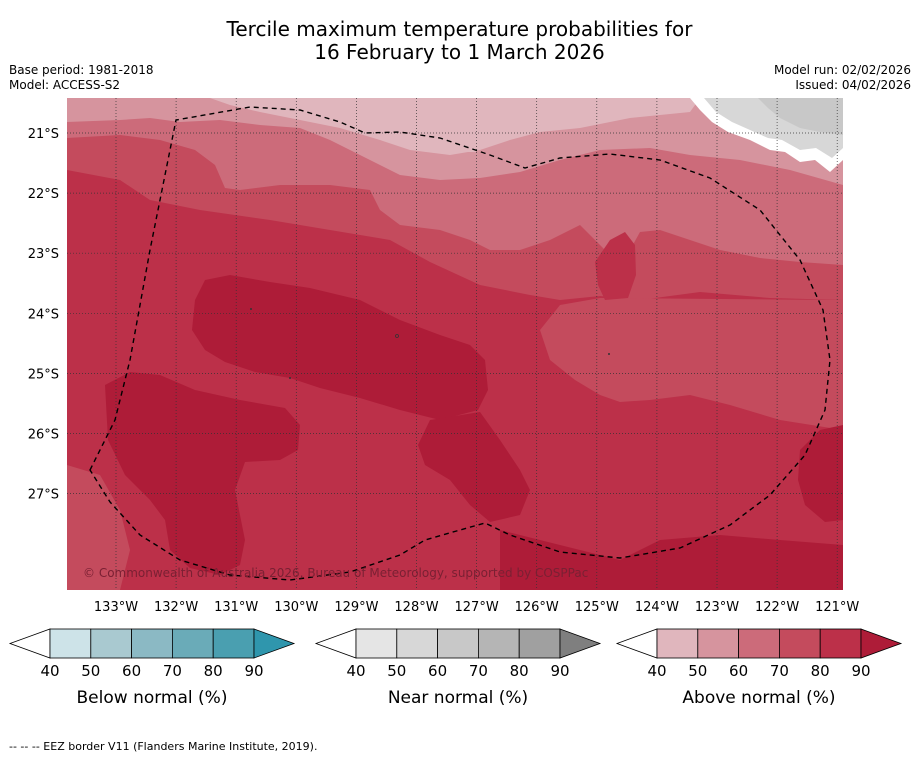  What do you see at coordinates (657, 607) in the screenshot?
I see `lon-label: 124°W` at bounding box center [657, 607].